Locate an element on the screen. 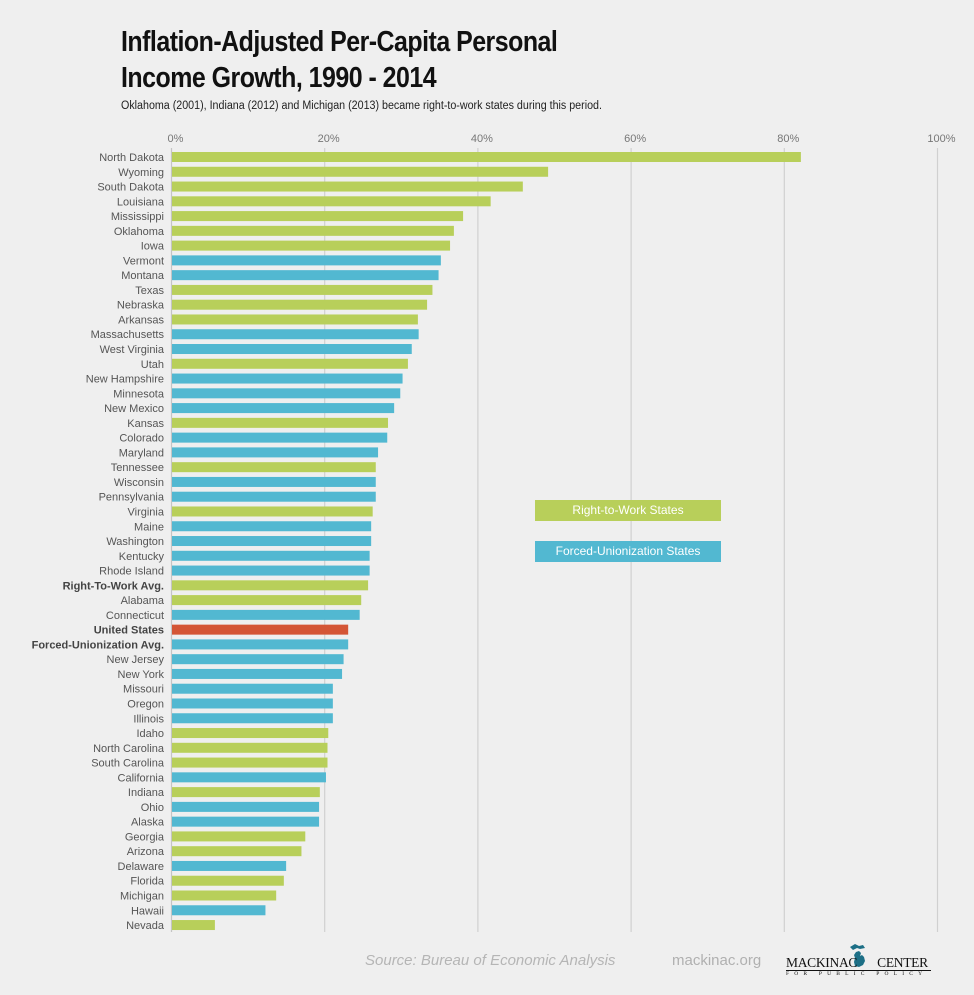 Image resolution: width=974 pixels, height=995 pixels. legend-forced-unionization: Forced-Unionization States is located at coordinates (628, 551).